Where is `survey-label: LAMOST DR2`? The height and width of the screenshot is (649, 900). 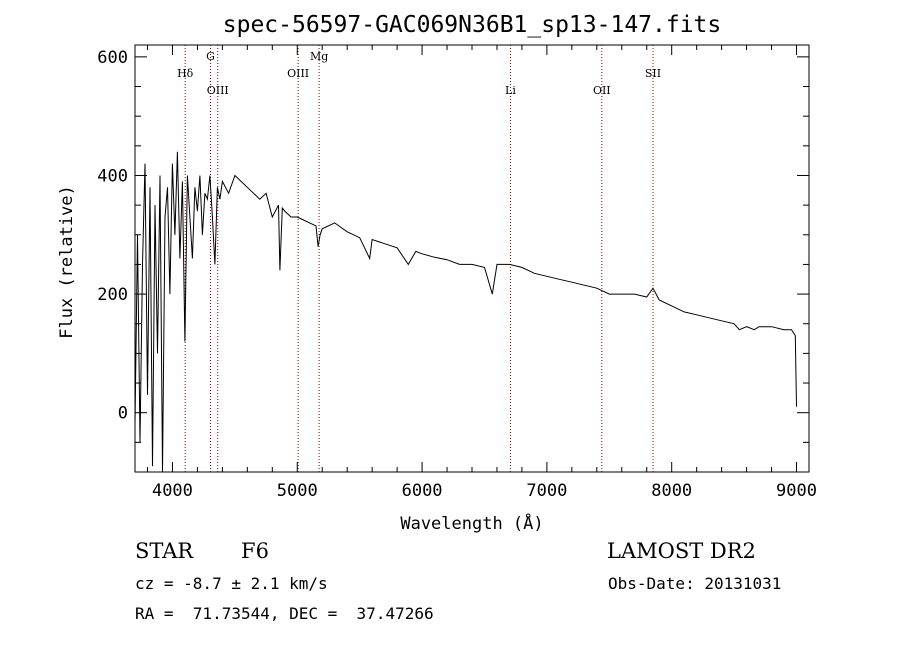 survey-label: LAMOST DR2 is located at coordinates (681, 551).